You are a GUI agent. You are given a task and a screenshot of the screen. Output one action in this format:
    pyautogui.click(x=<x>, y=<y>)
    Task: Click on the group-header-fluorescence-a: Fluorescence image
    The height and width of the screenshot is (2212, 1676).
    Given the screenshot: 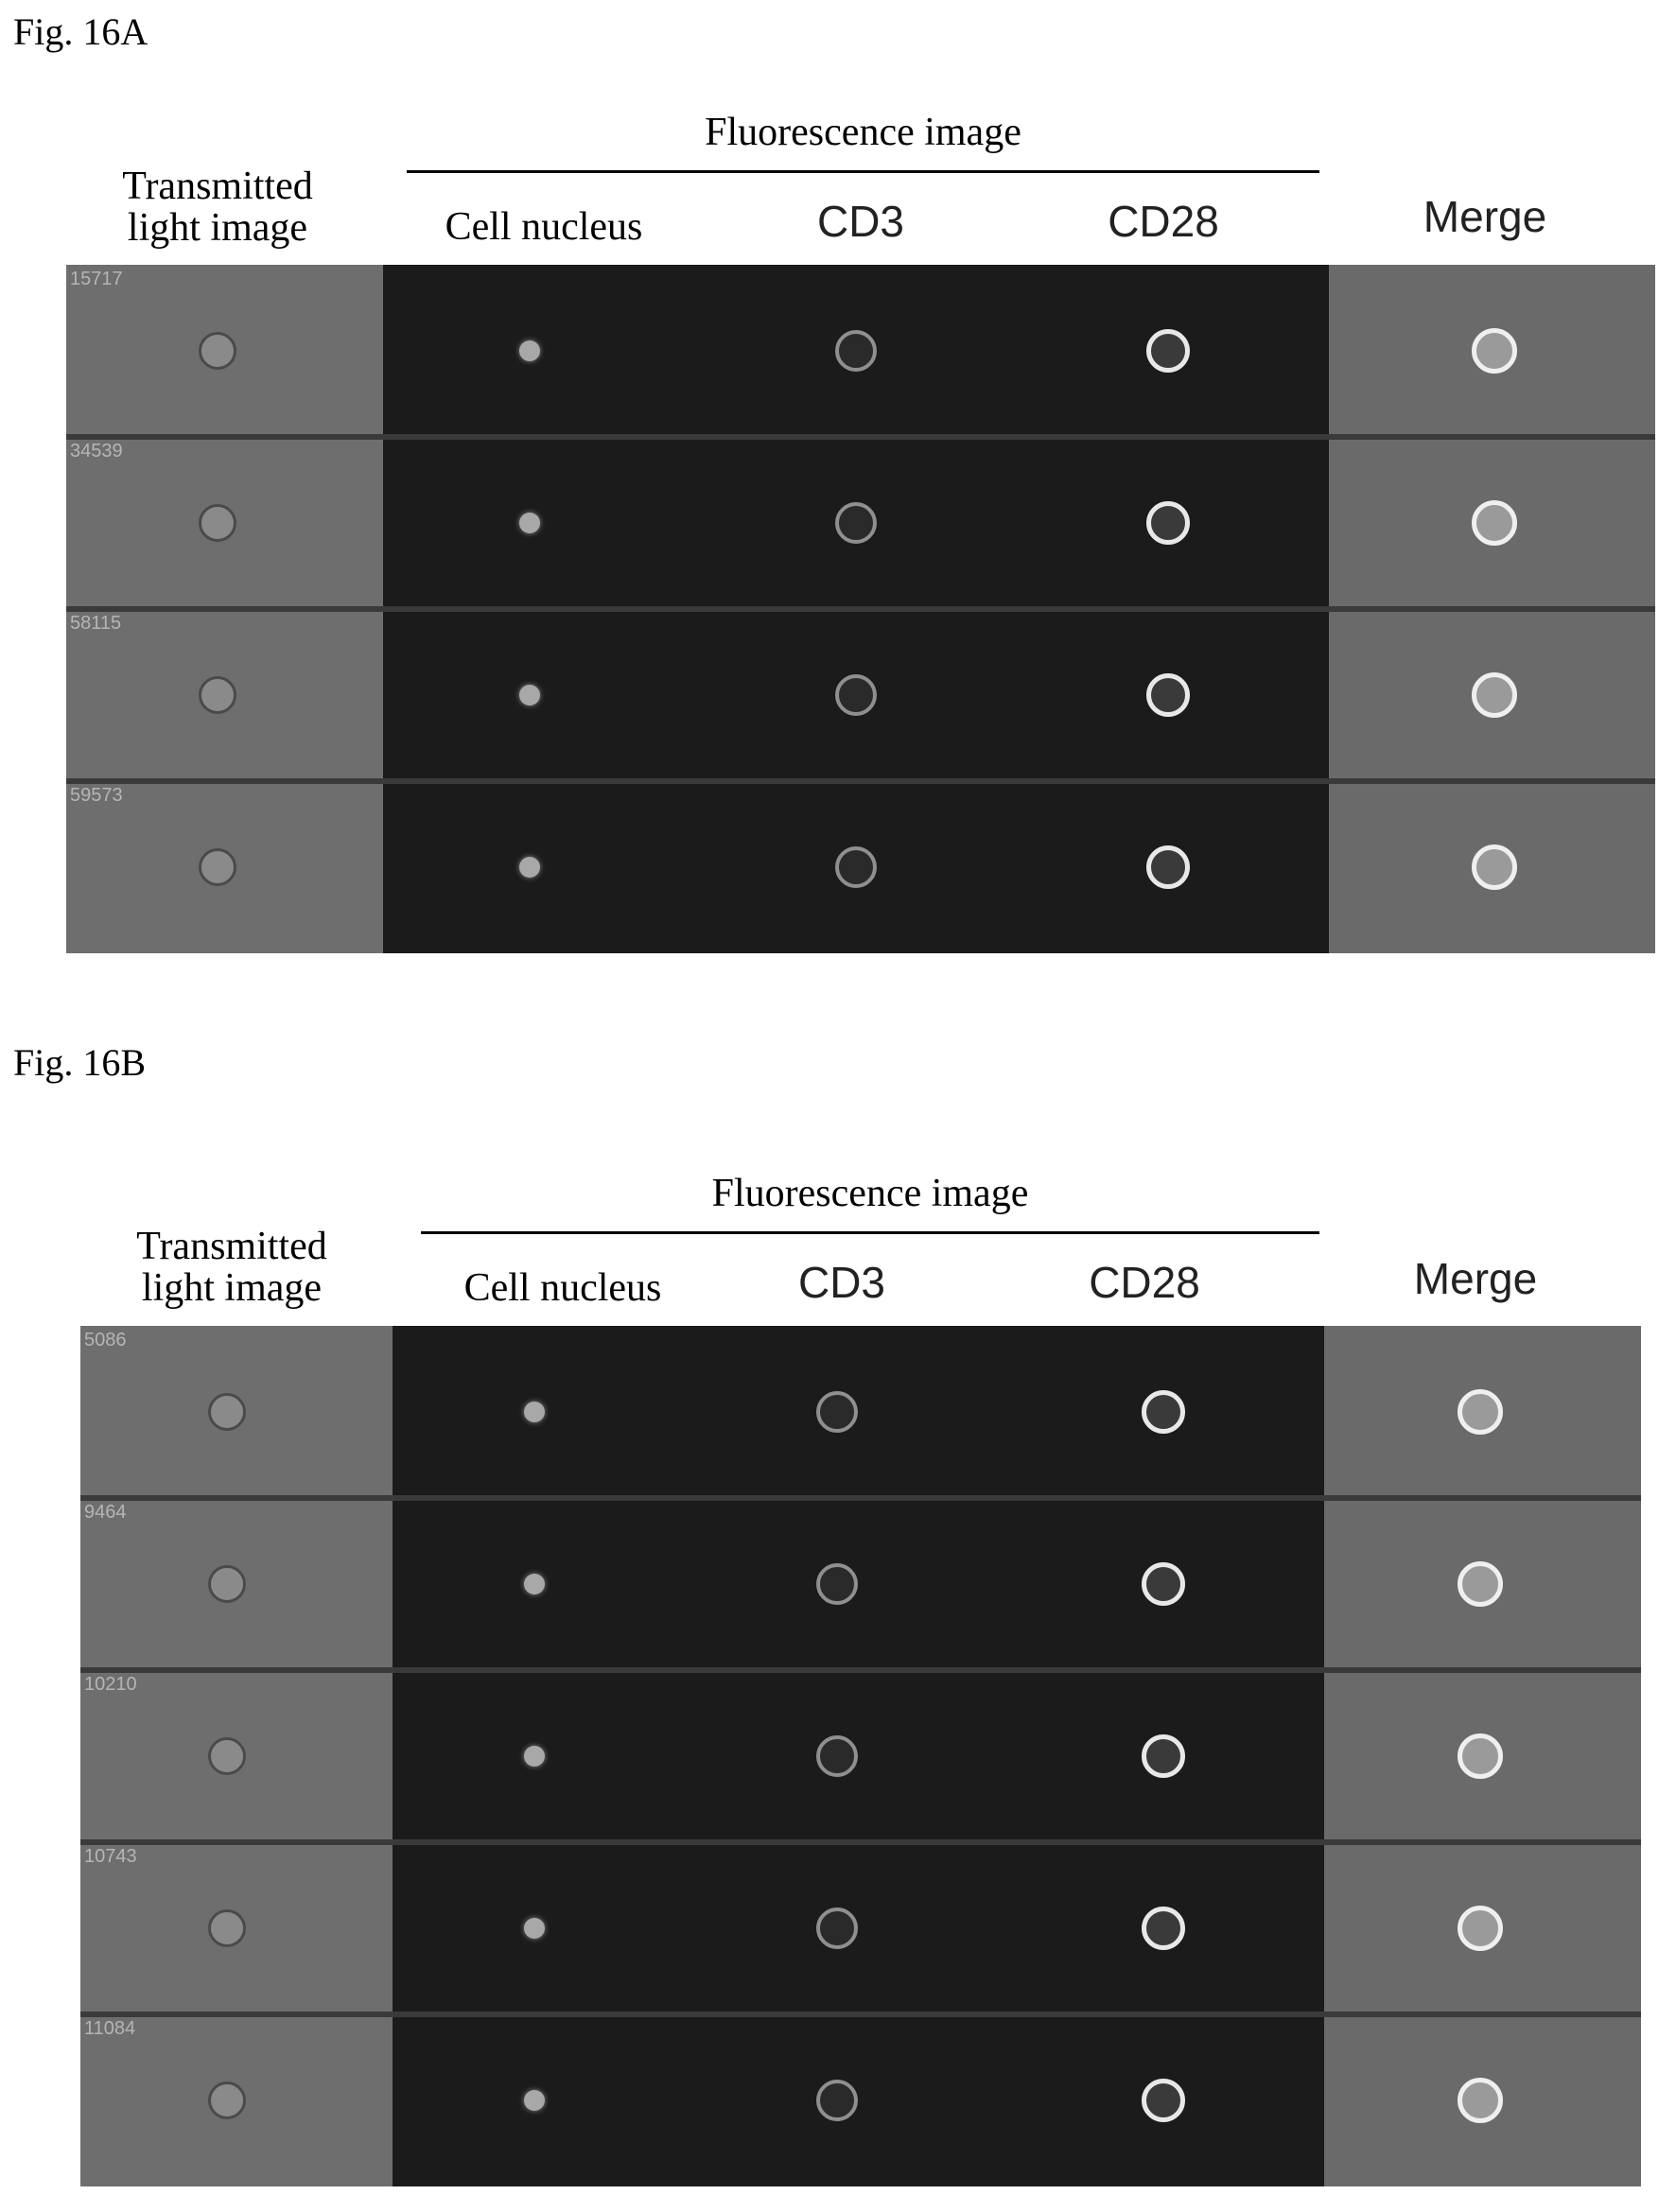 What is the action you would take?
    pyautogui.click(x=863, y=132)
    